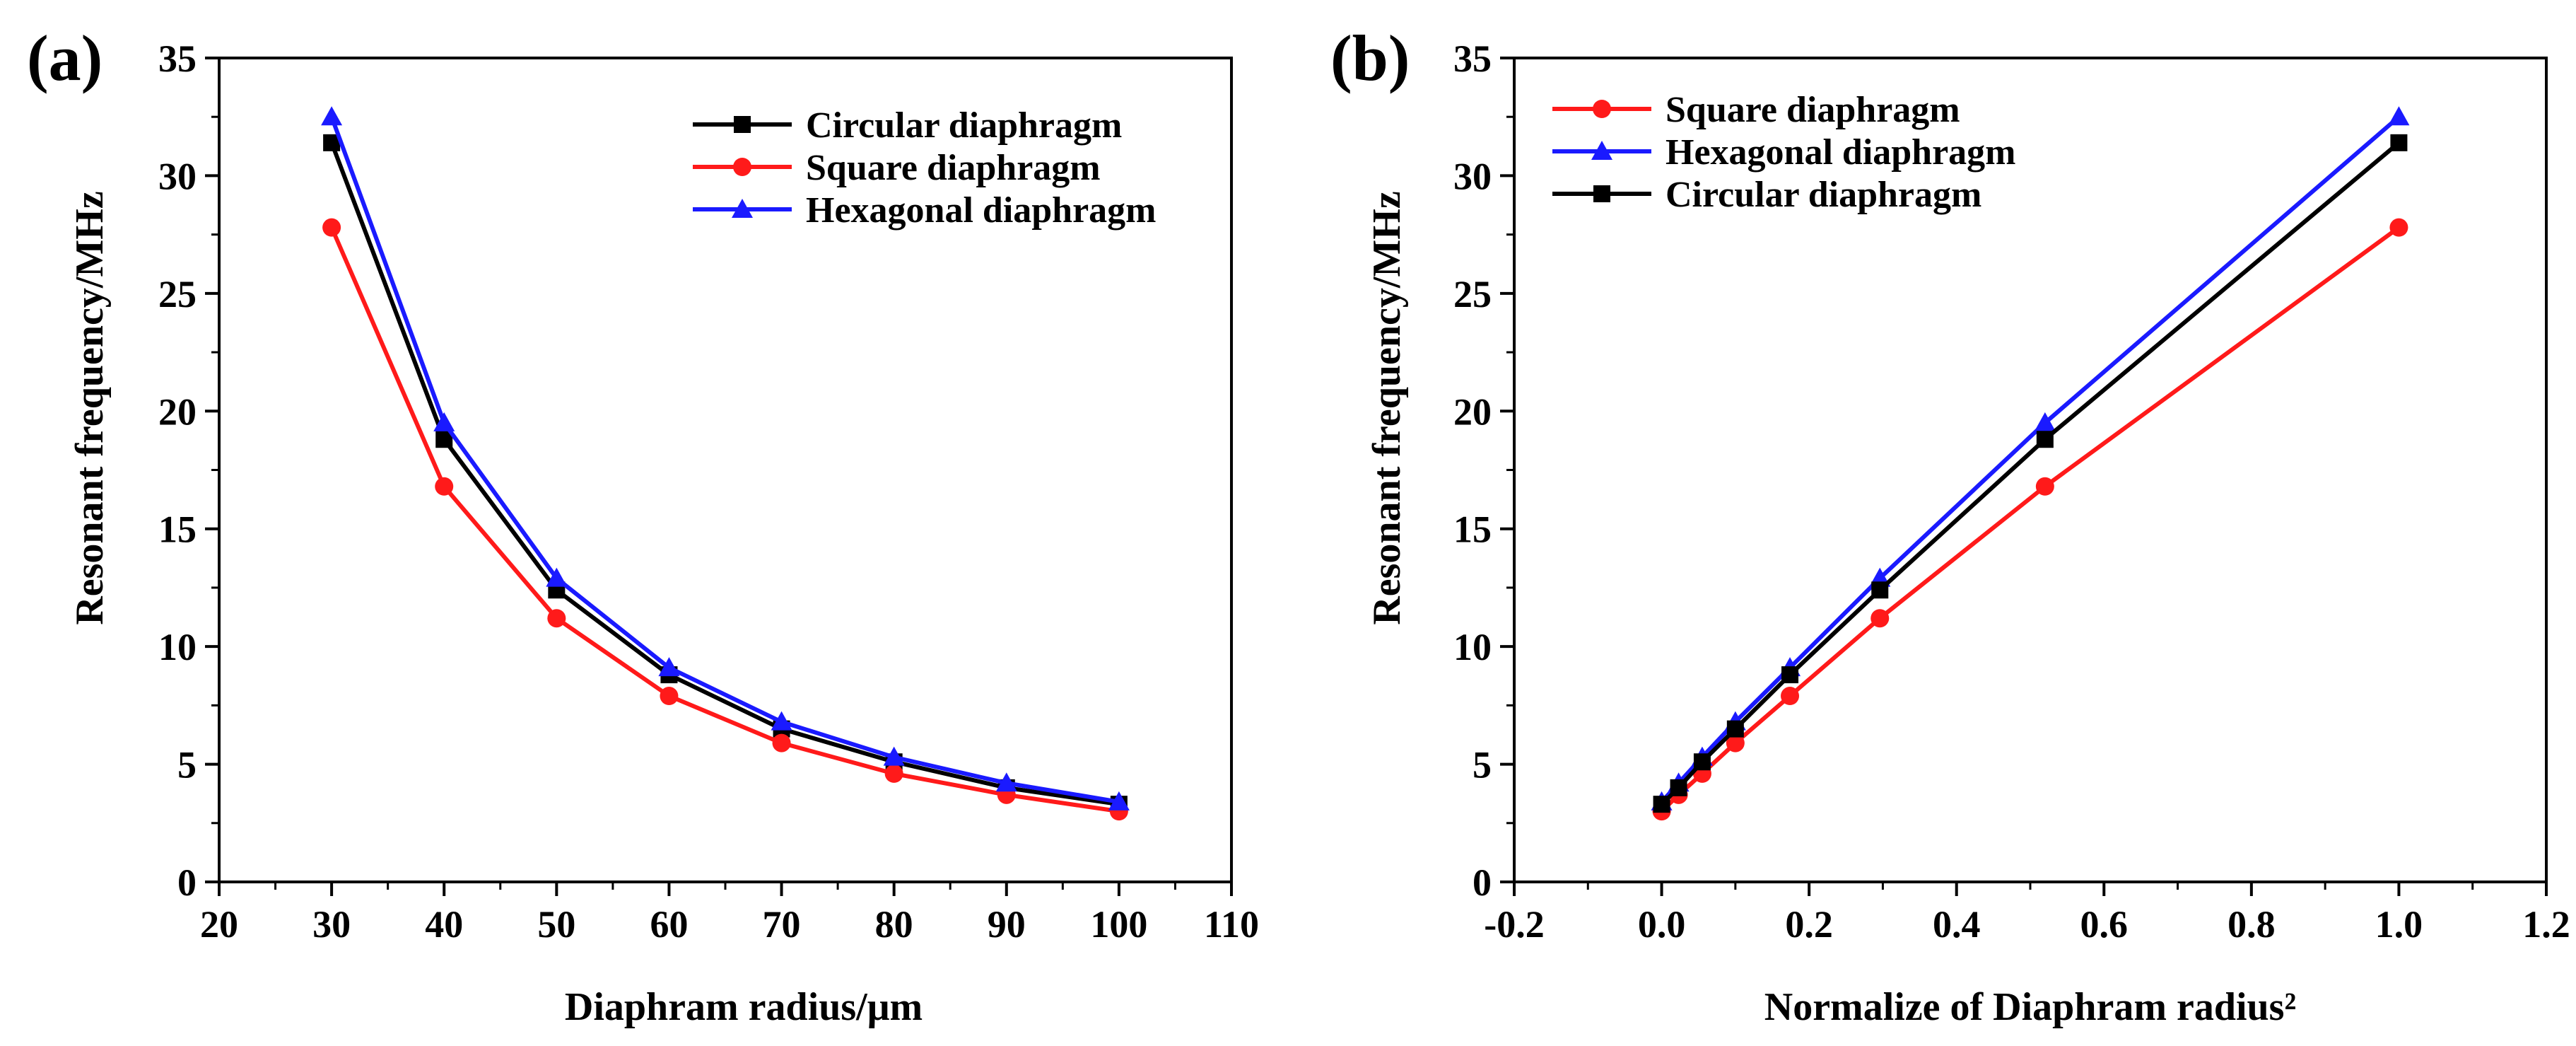 Image resolution: width=2576 pixels, height=1046 pixels. What do you see at coordinates (444, 924) in the screenshot?
I see `x-tick-label: 40` at bounding box center [444, 924].